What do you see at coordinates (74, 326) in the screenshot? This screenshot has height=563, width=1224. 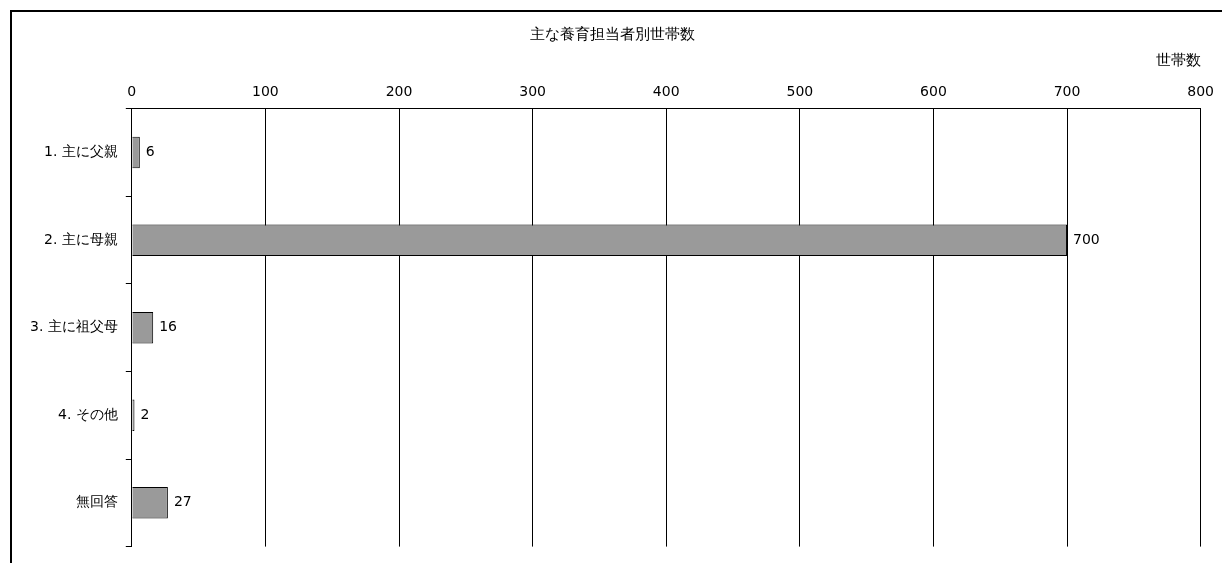 I see `y-tick-label: 3. 主に祖父母` at bounding box center [74, 326].